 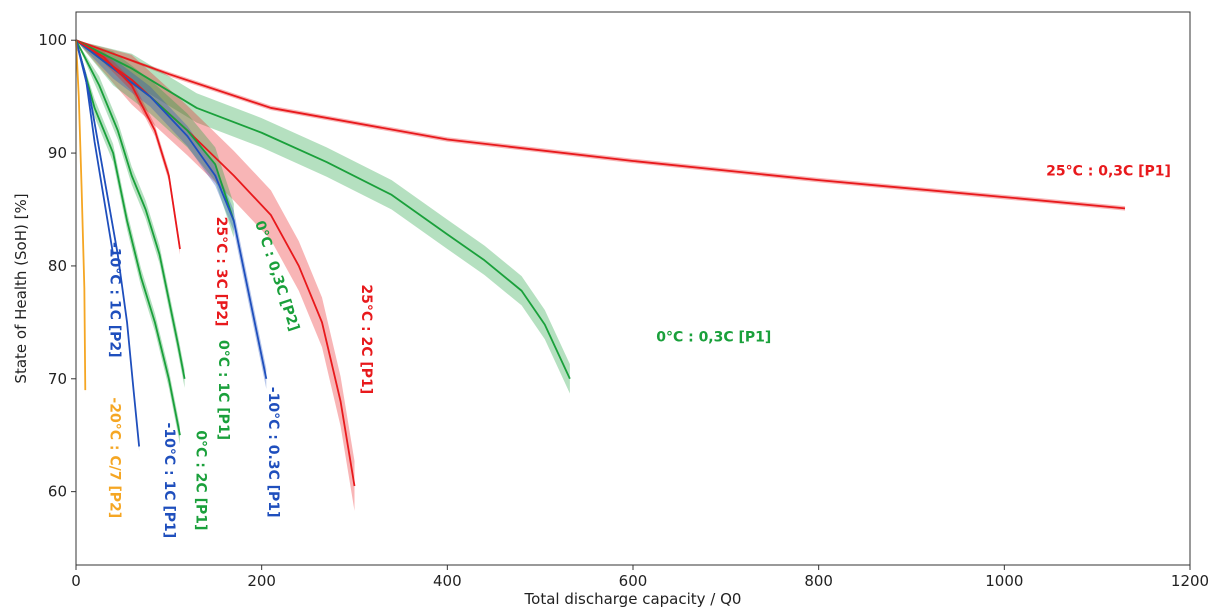 What do you see at coordinates (447, 581) in the screenshot?
I see `x-tick-label: 400` at bounding box center [447, 581].